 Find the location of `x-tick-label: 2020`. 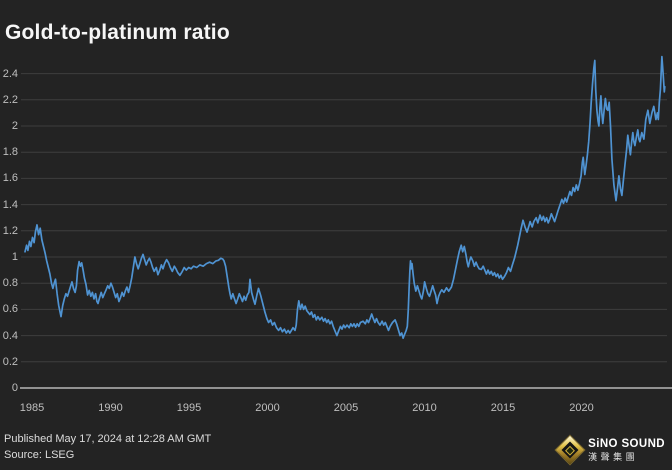

x-tick-label: 2020 is located at coordinates (581, 408).